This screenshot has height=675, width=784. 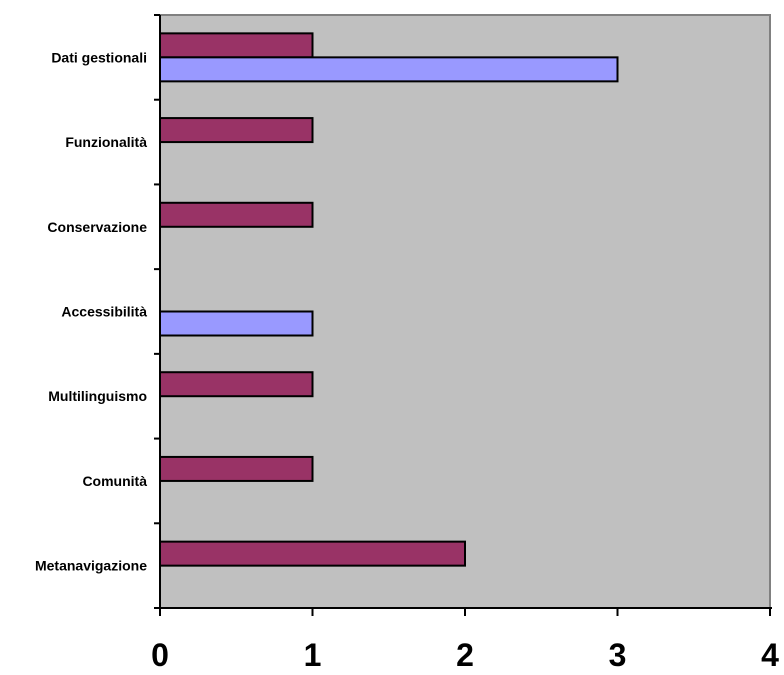 What do you see at coordinates (236, 468) in the screenshot?
I see `bar-series1-comunit-` at bounding box center [236, 468].